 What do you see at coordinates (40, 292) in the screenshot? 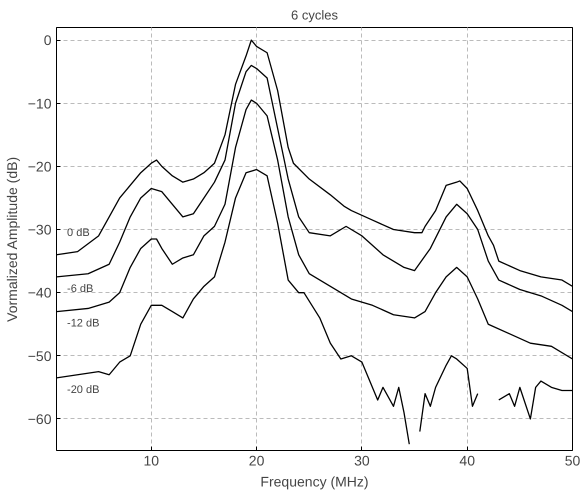
I see `y-tick-label: −40` at bounding box center [40, 292].